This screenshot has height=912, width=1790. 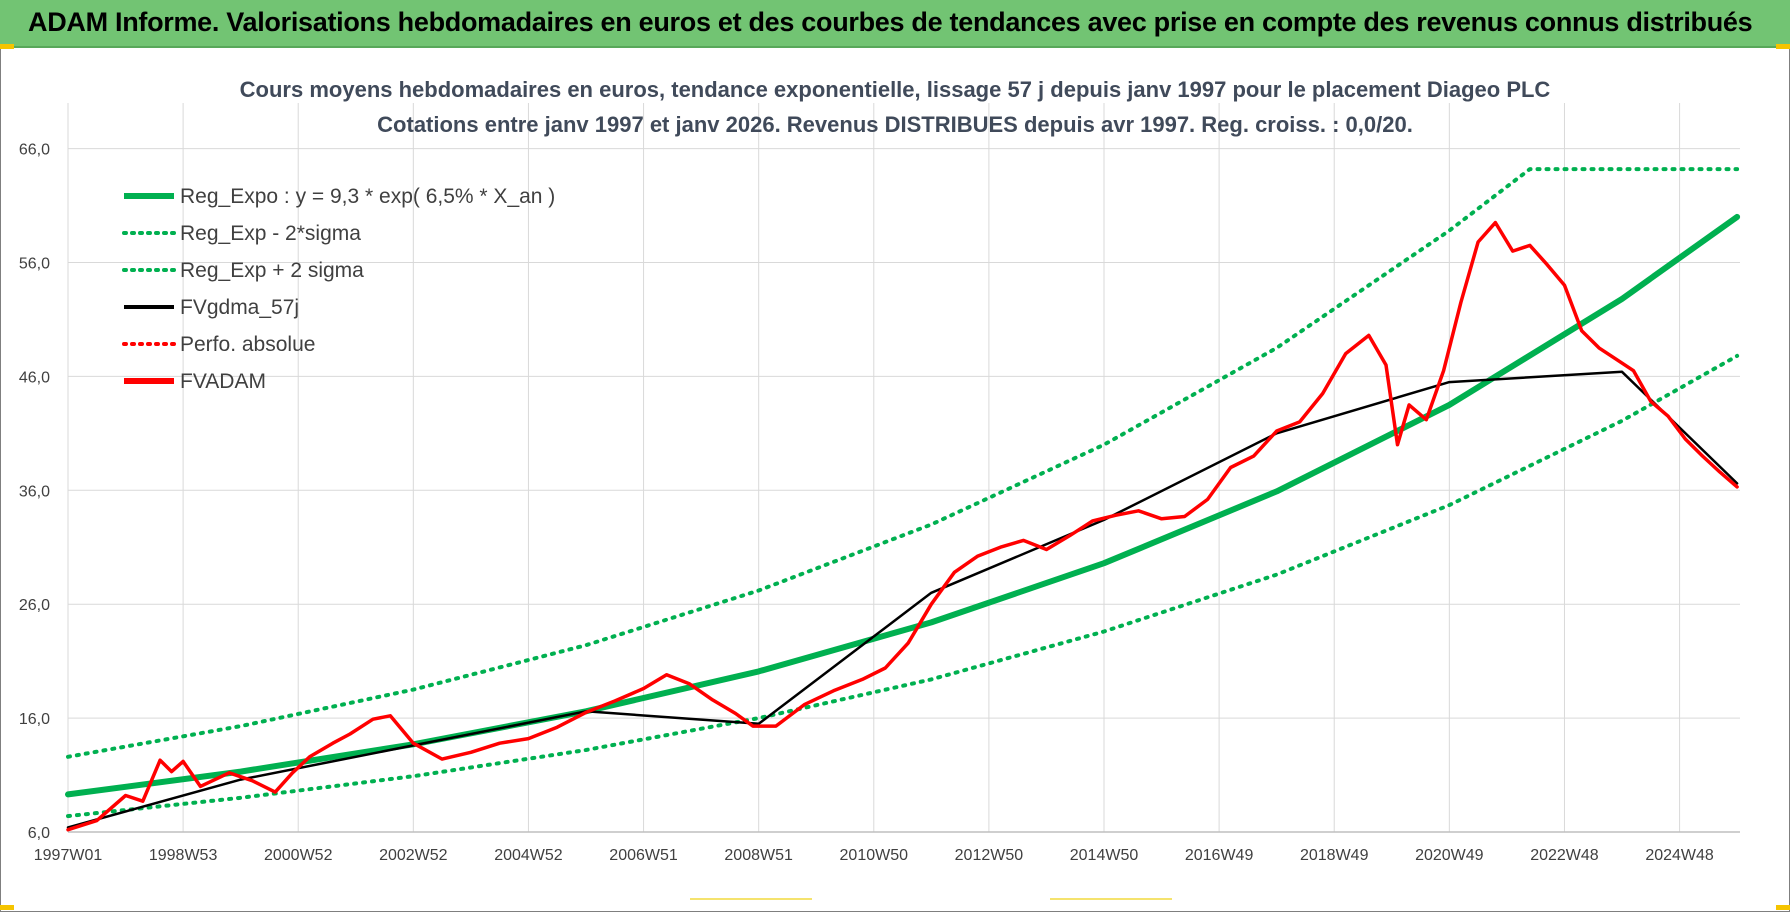 I want to click on x-tick-label: 2012W50, so click(x=989, y=855).